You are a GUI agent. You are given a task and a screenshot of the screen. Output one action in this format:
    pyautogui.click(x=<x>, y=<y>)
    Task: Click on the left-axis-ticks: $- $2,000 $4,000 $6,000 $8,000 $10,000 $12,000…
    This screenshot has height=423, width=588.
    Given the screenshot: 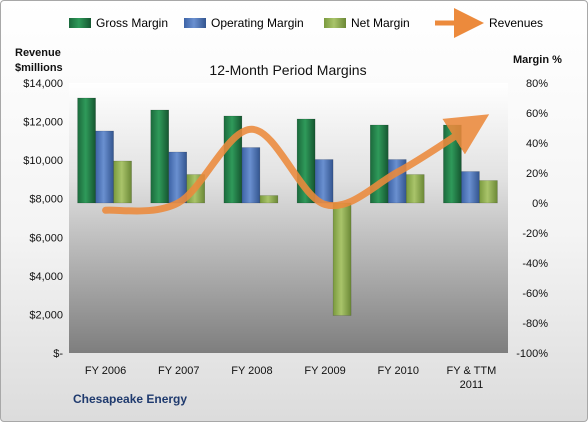 What is the action you would take?
    pyautogui.click(x=43, y=219)
    